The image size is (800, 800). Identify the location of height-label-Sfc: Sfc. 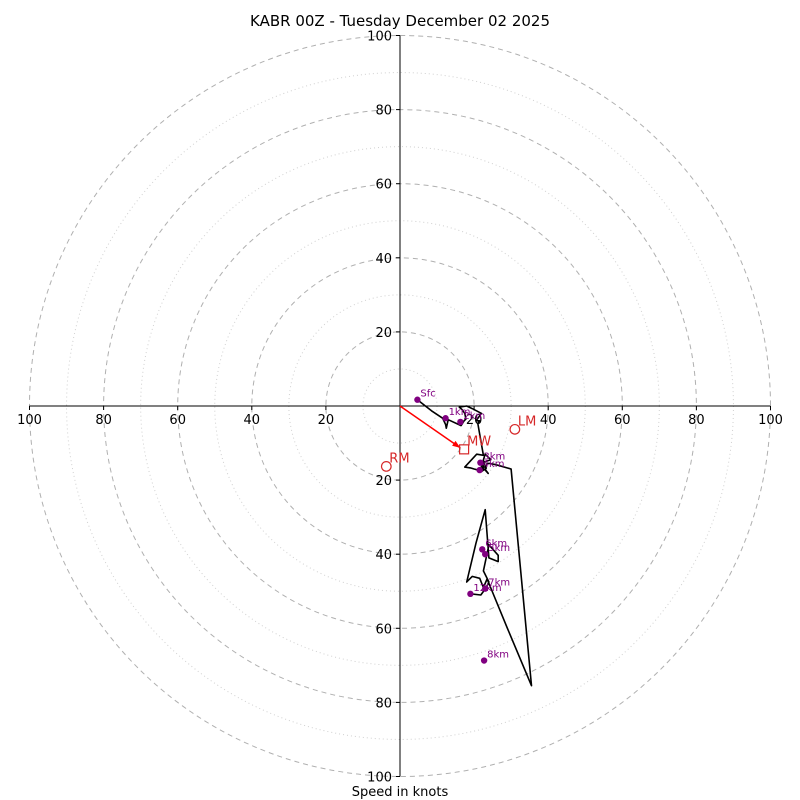
(427, 394).